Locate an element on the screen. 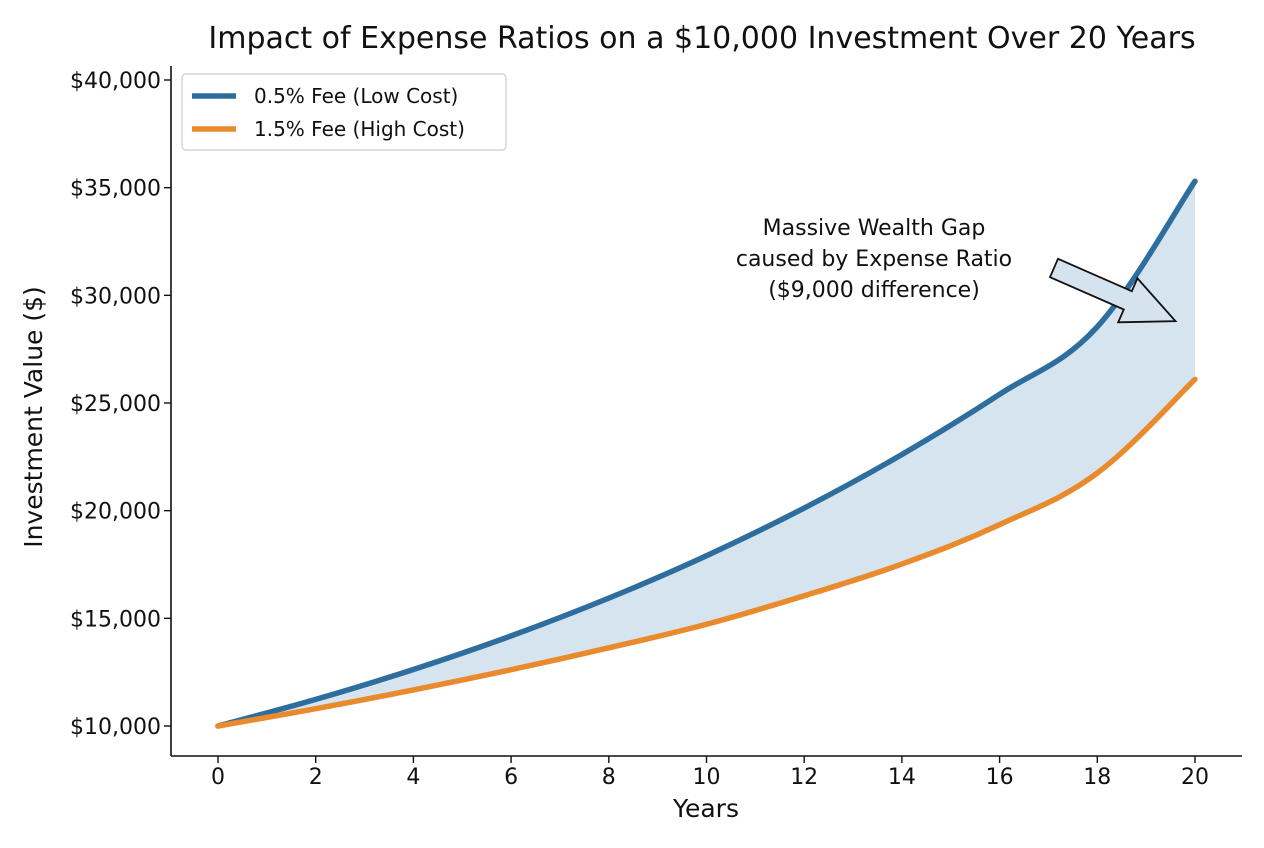 The height and width of the screenshot is (848, 1264). x-tick-label-12: 12 is located at coordinates (804, 777).